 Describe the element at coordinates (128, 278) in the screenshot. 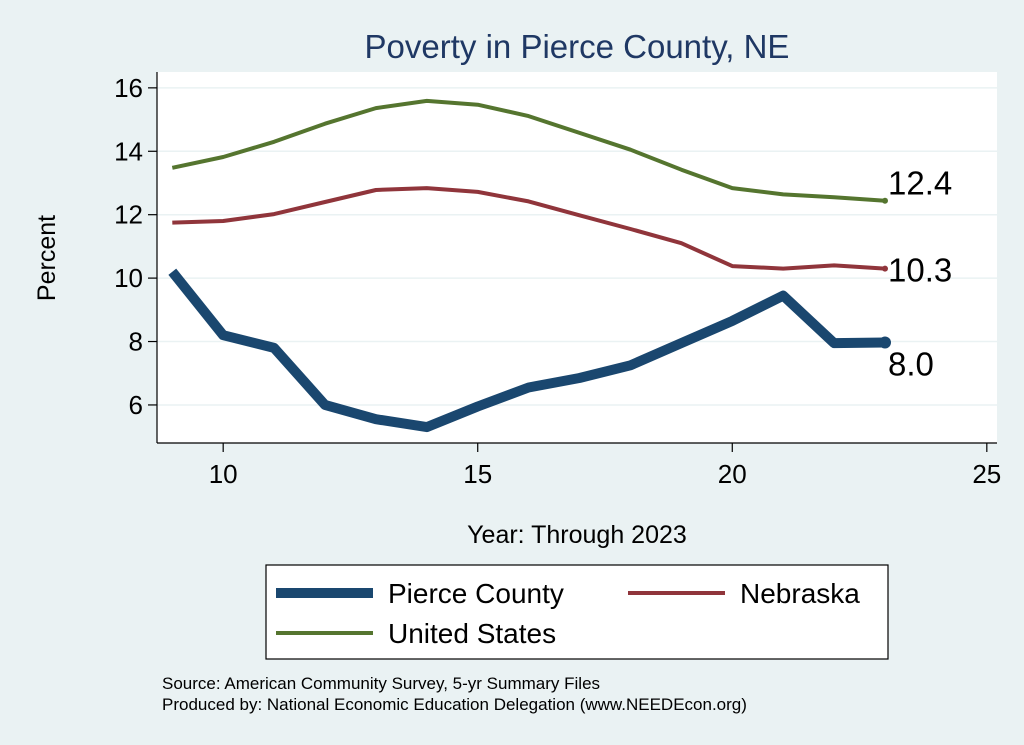

I see `y-tick-label-10: 10` at that location.